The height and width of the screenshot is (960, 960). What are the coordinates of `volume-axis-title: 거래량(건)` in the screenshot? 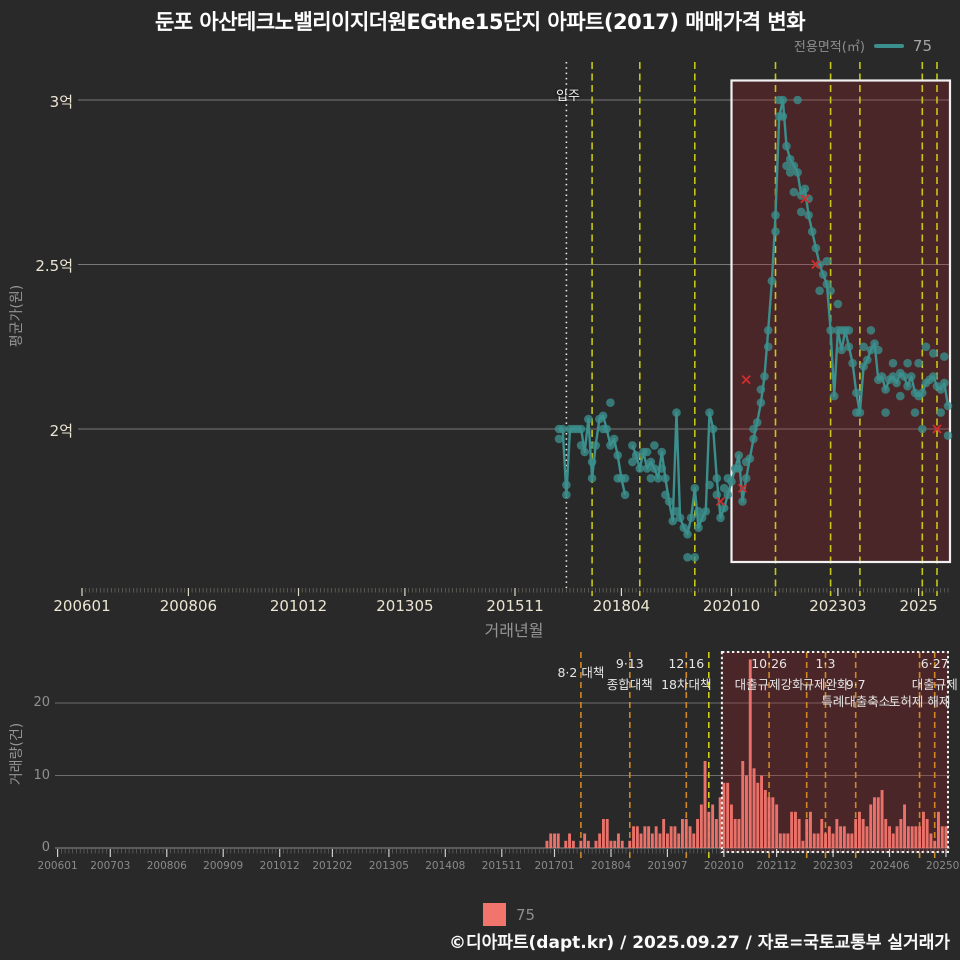 It's located at (17, 754).